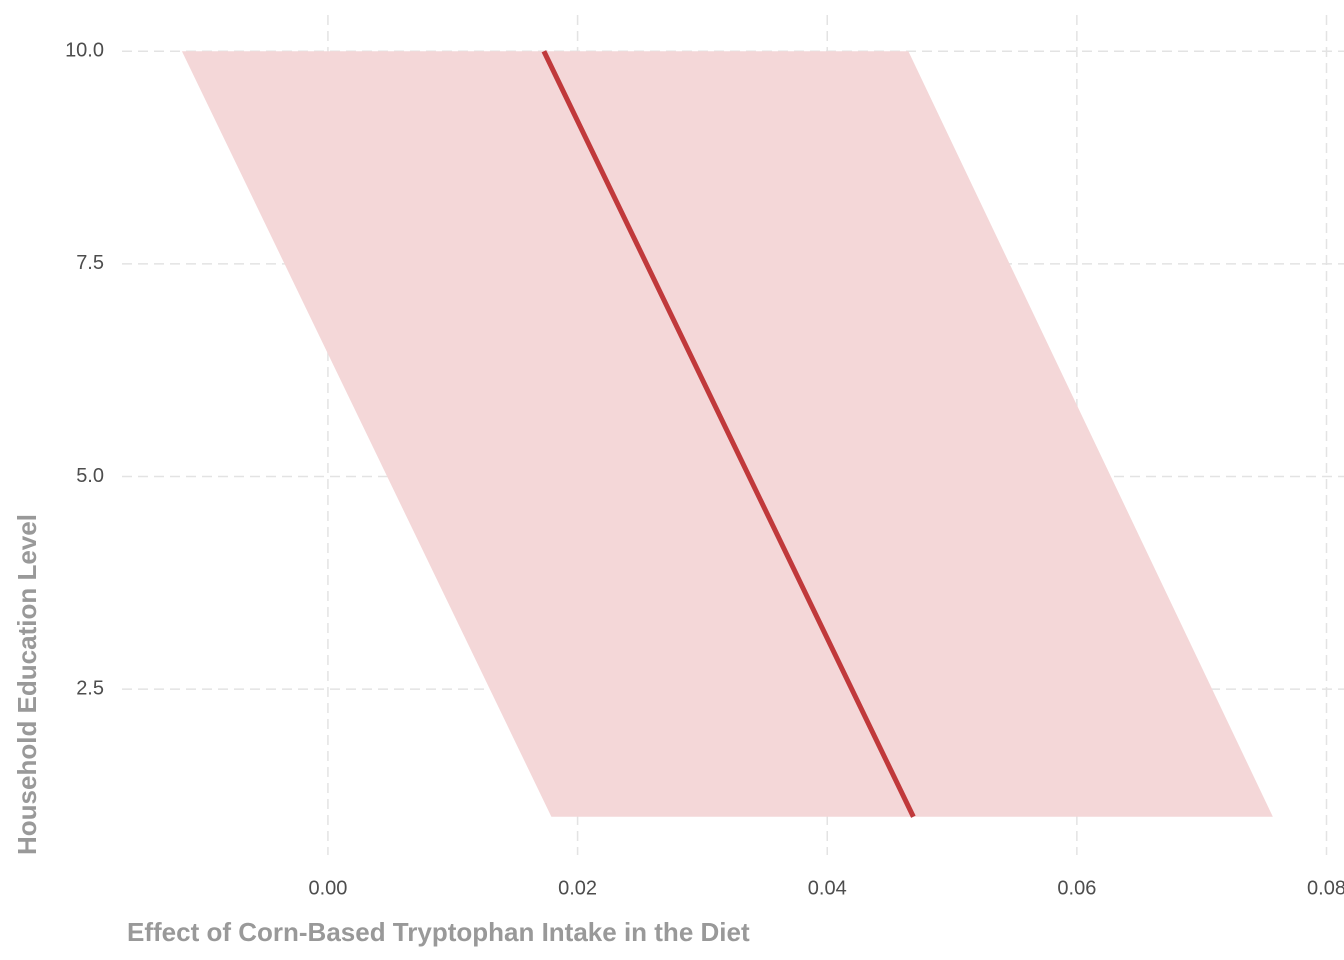  I want to click on y-tick-label: 5.0, so click(90, 476).